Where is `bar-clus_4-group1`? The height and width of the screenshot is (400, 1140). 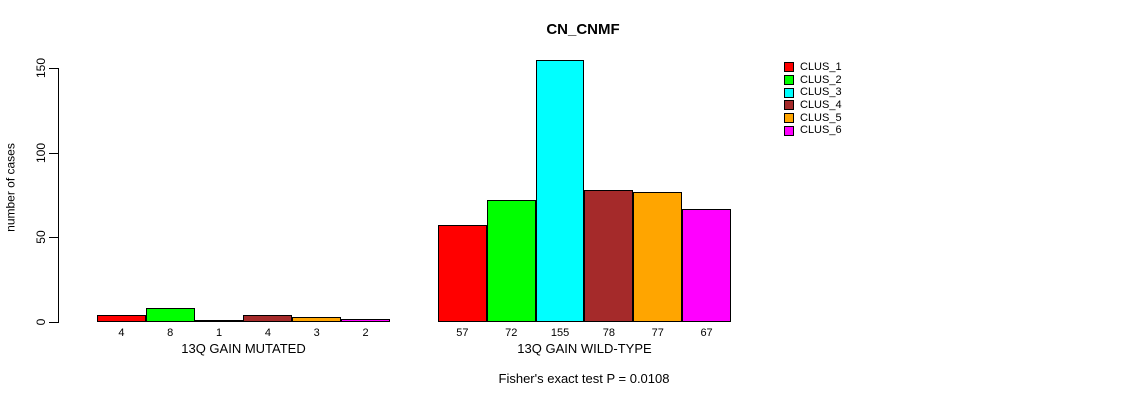 bar-clus_4-group1 is located at coordinates (268, 318).